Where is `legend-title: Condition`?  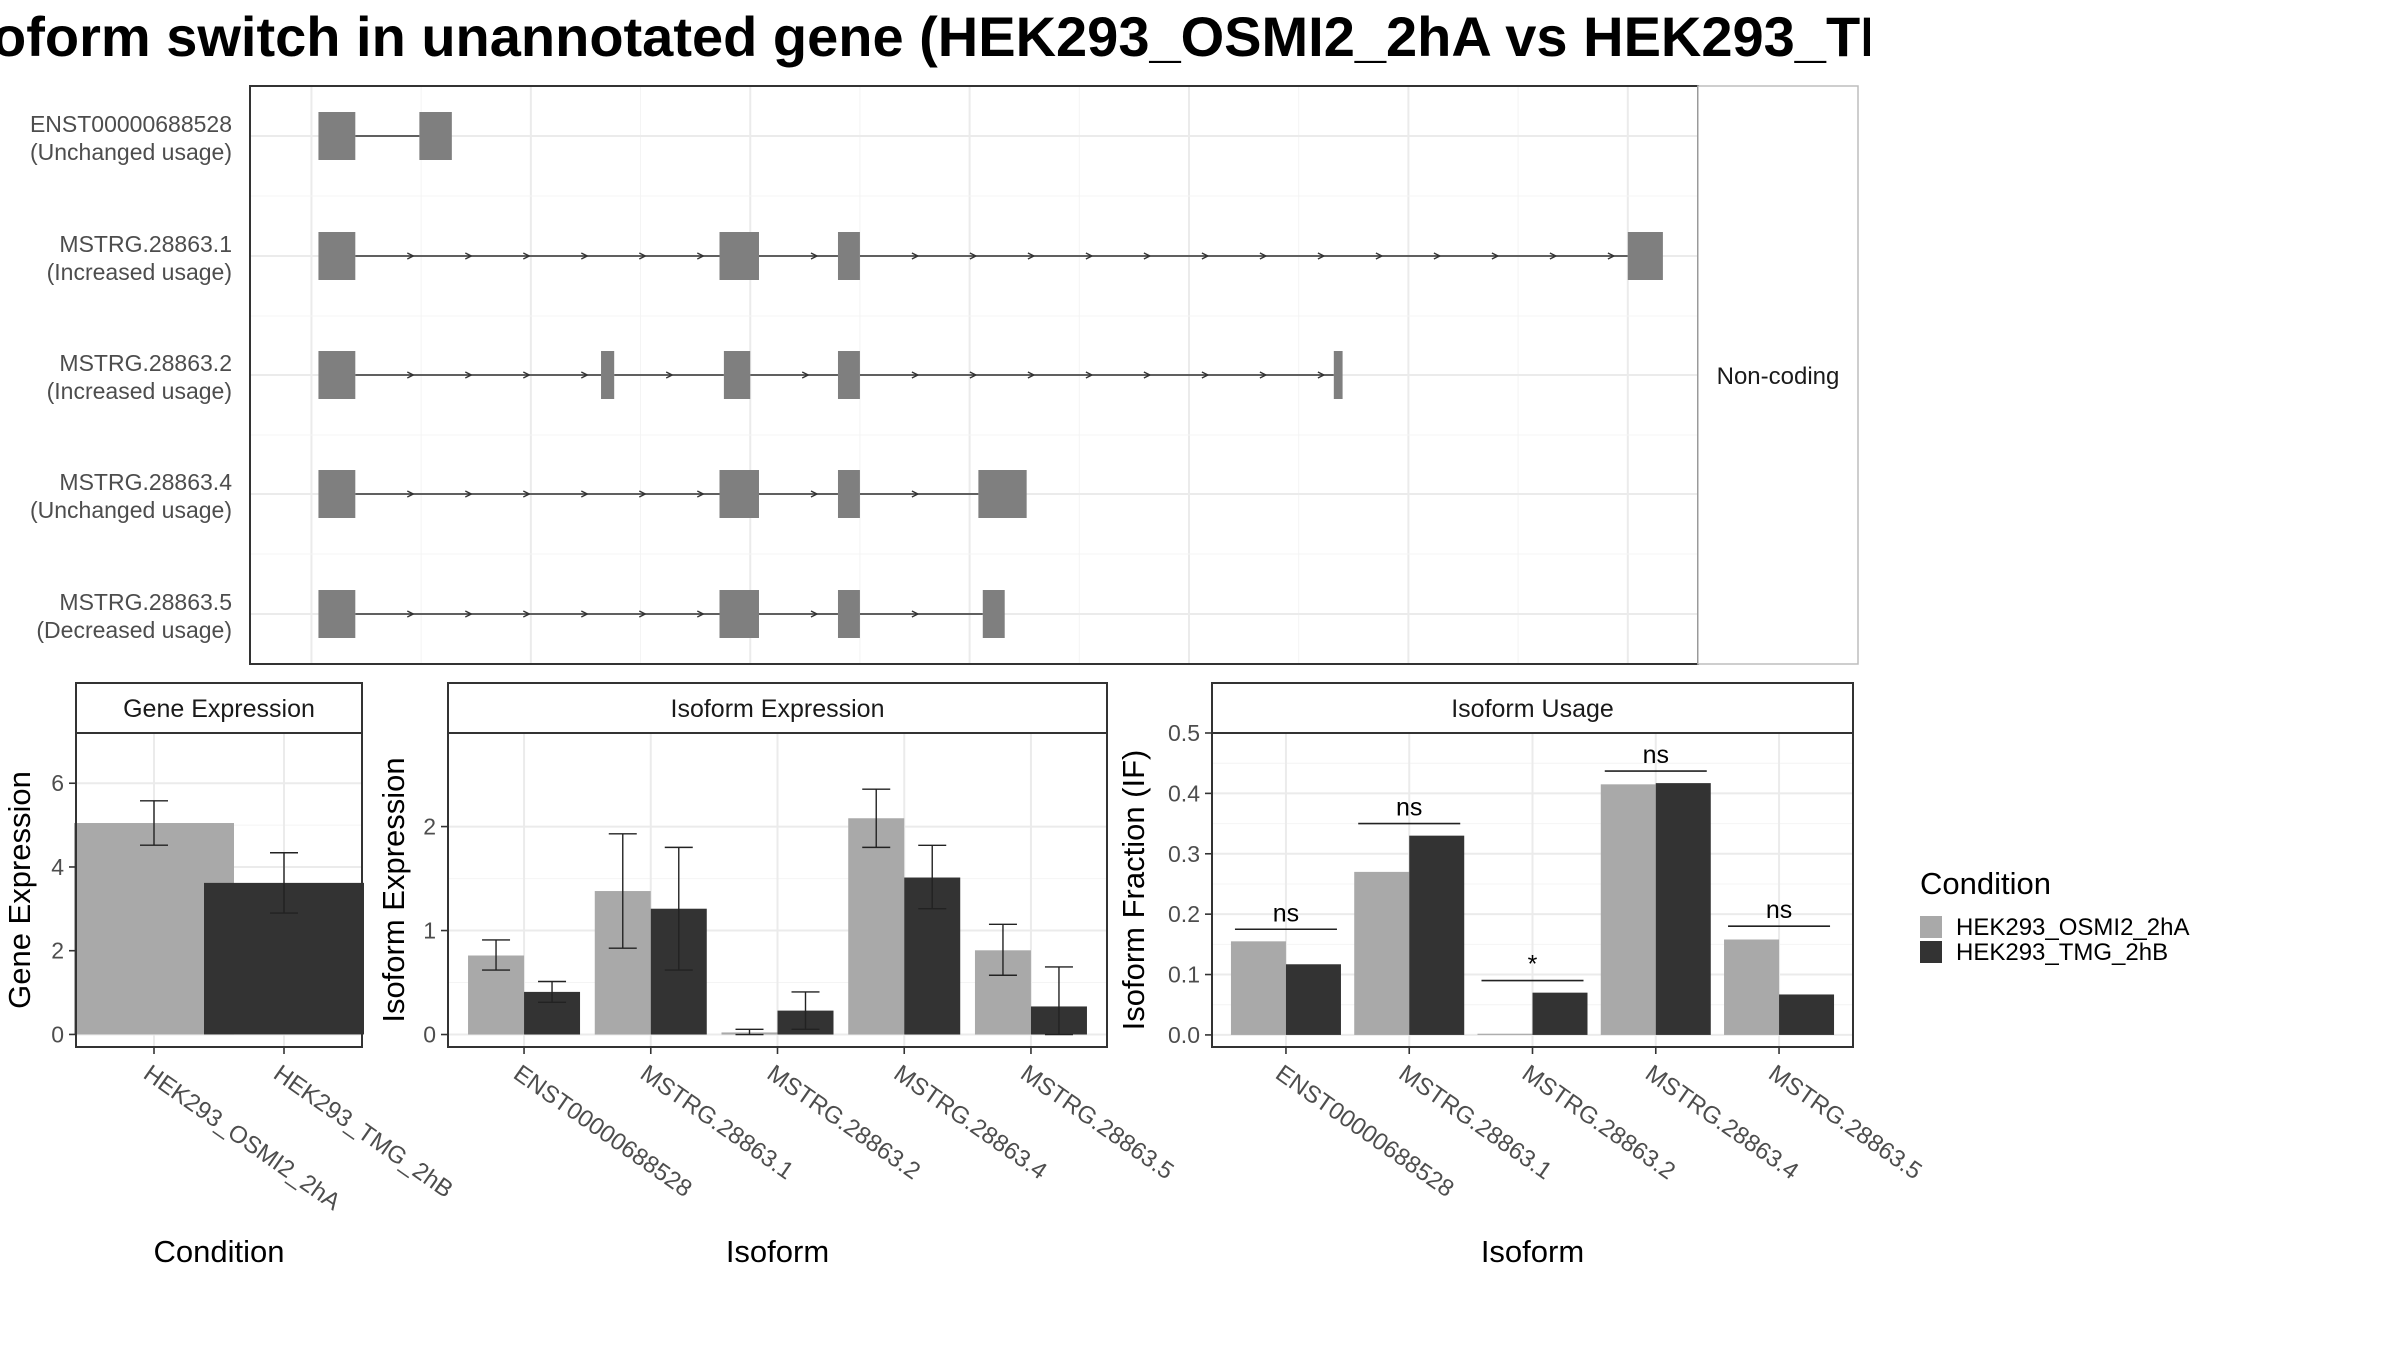 legend-title: Condition is located at coordinates (1985, 883).